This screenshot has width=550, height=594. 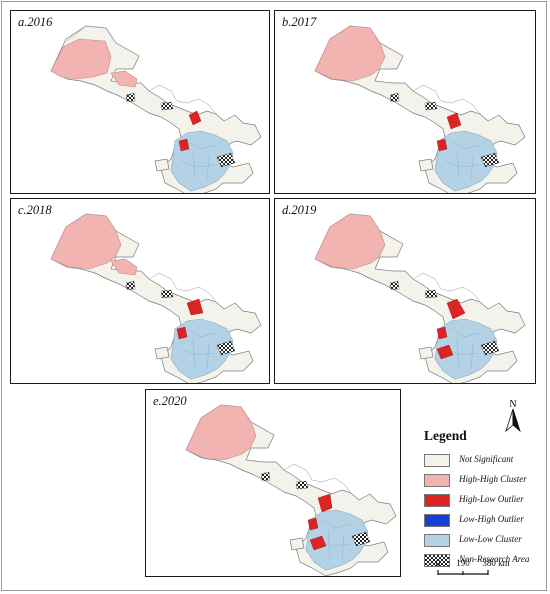 What do you see at coordinates (420, 298) in the screenshot?
I see `map-2019` at bounding box center [420, 298].